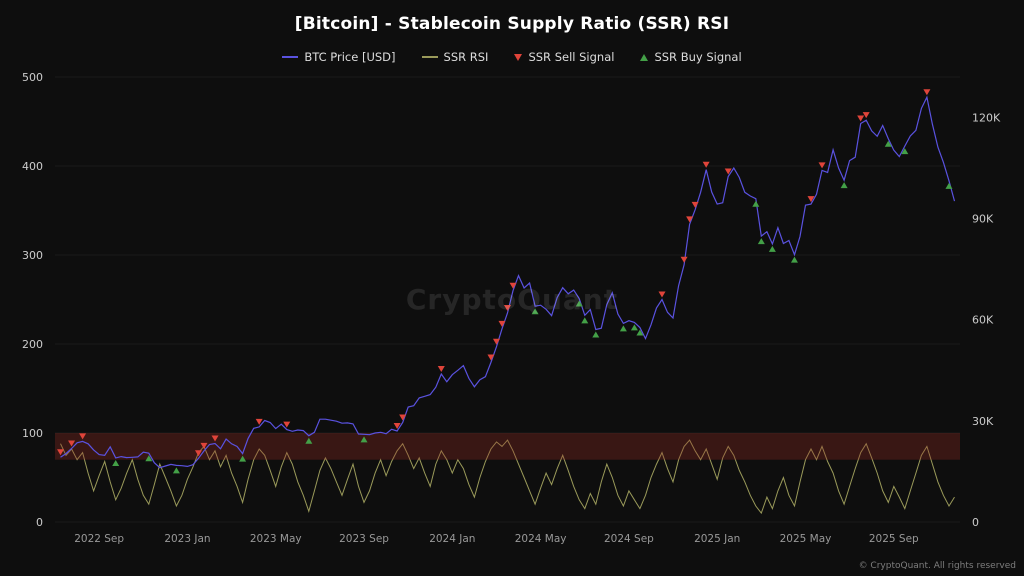 Image resolution: width=1024 pixels, height=576 pixels. Describe the element at coordinates (466, 57) in the screenshot. I see `legend-label: SSR RSI` at that location.